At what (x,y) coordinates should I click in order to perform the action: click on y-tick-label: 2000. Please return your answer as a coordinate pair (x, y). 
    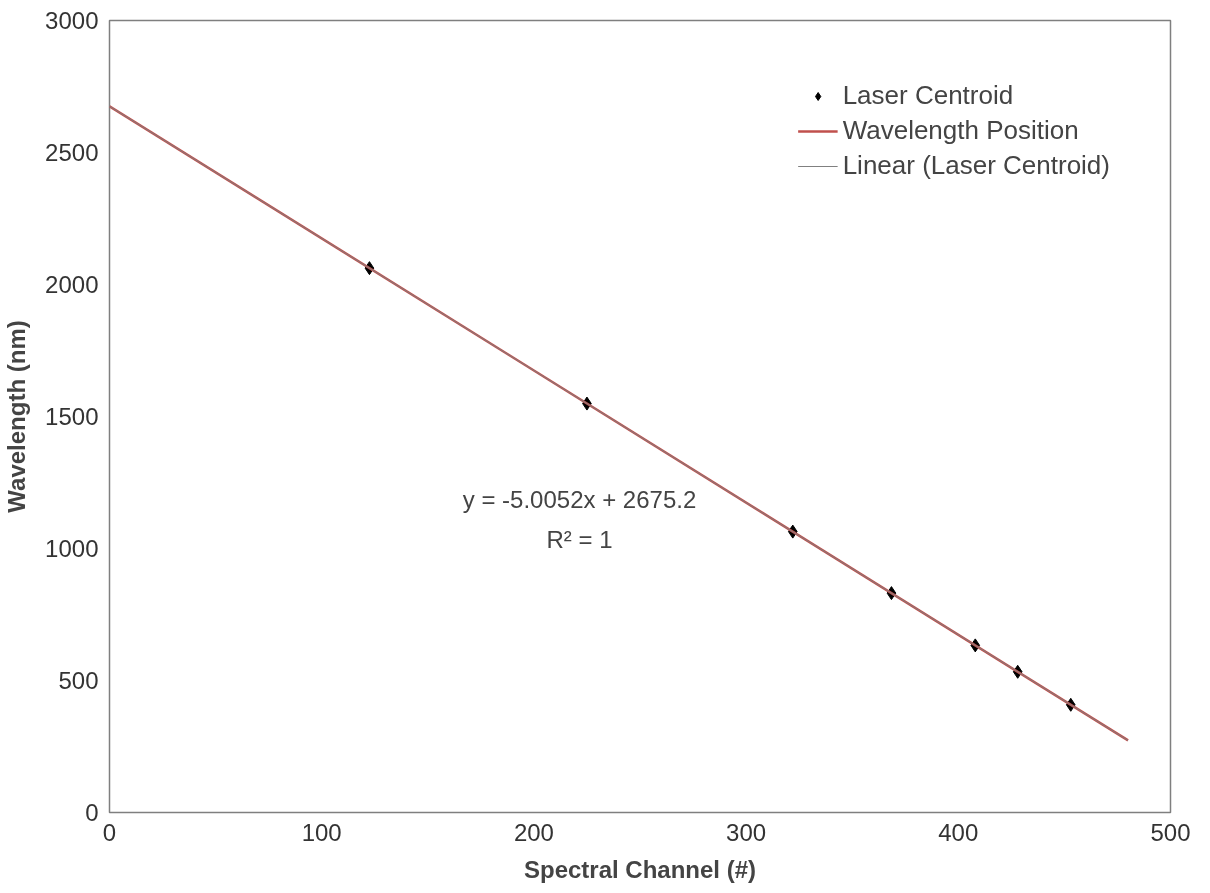
    Looking at the image, I should click on (72, 284).